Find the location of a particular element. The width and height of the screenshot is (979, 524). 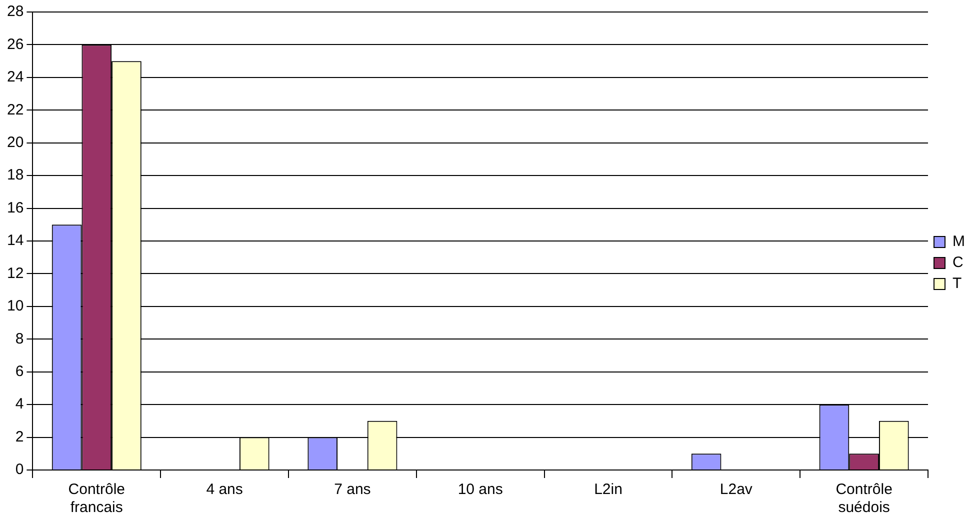

y-tick-label: 8 is located at coordinates (19, 339).